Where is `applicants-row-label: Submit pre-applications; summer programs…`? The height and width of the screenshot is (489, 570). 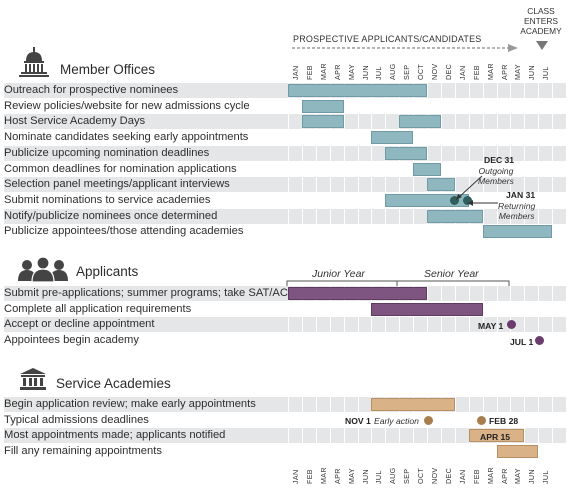
applicants-row-label: Submit pre-applications; summer programs… is located at coordinates (149, 293).